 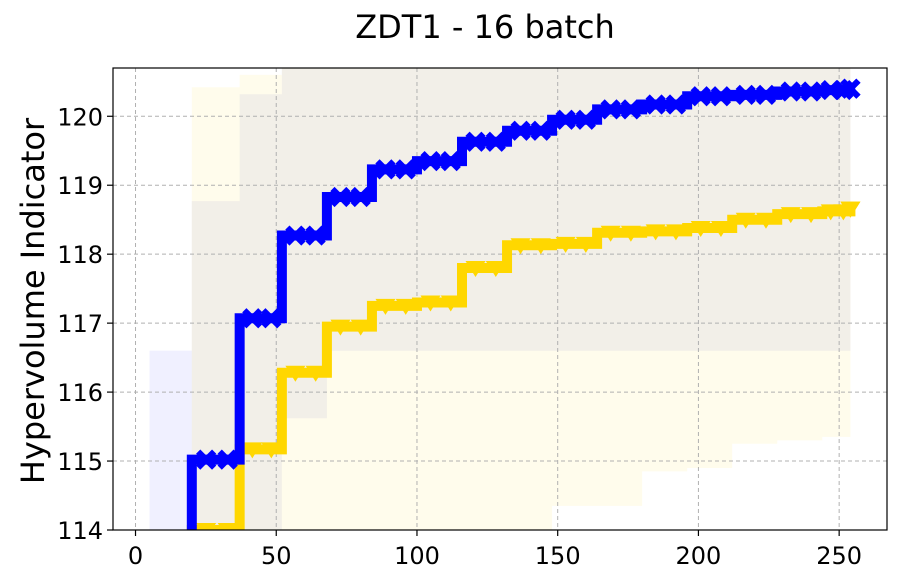 What do you see at coordinates (485, 27) in the screenshot?
I see `chart-title: ZDT1 - 16 batch` at bounding box center [485, 27].